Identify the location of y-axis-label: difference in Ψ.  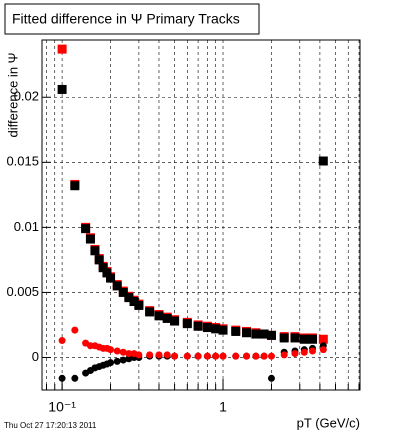
(12, 94).